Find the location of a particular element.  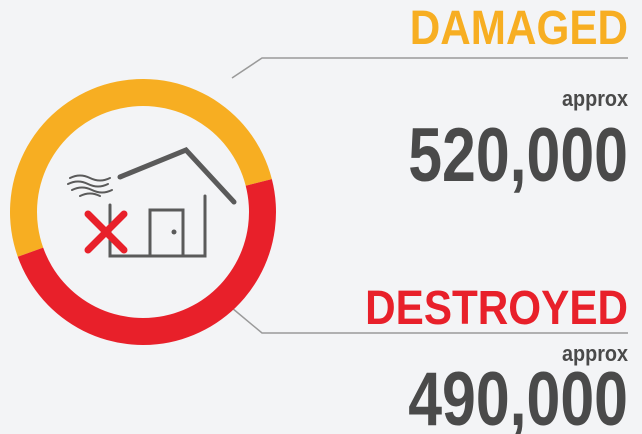

value-label: 490,000 is located at coordinates (518, 395).